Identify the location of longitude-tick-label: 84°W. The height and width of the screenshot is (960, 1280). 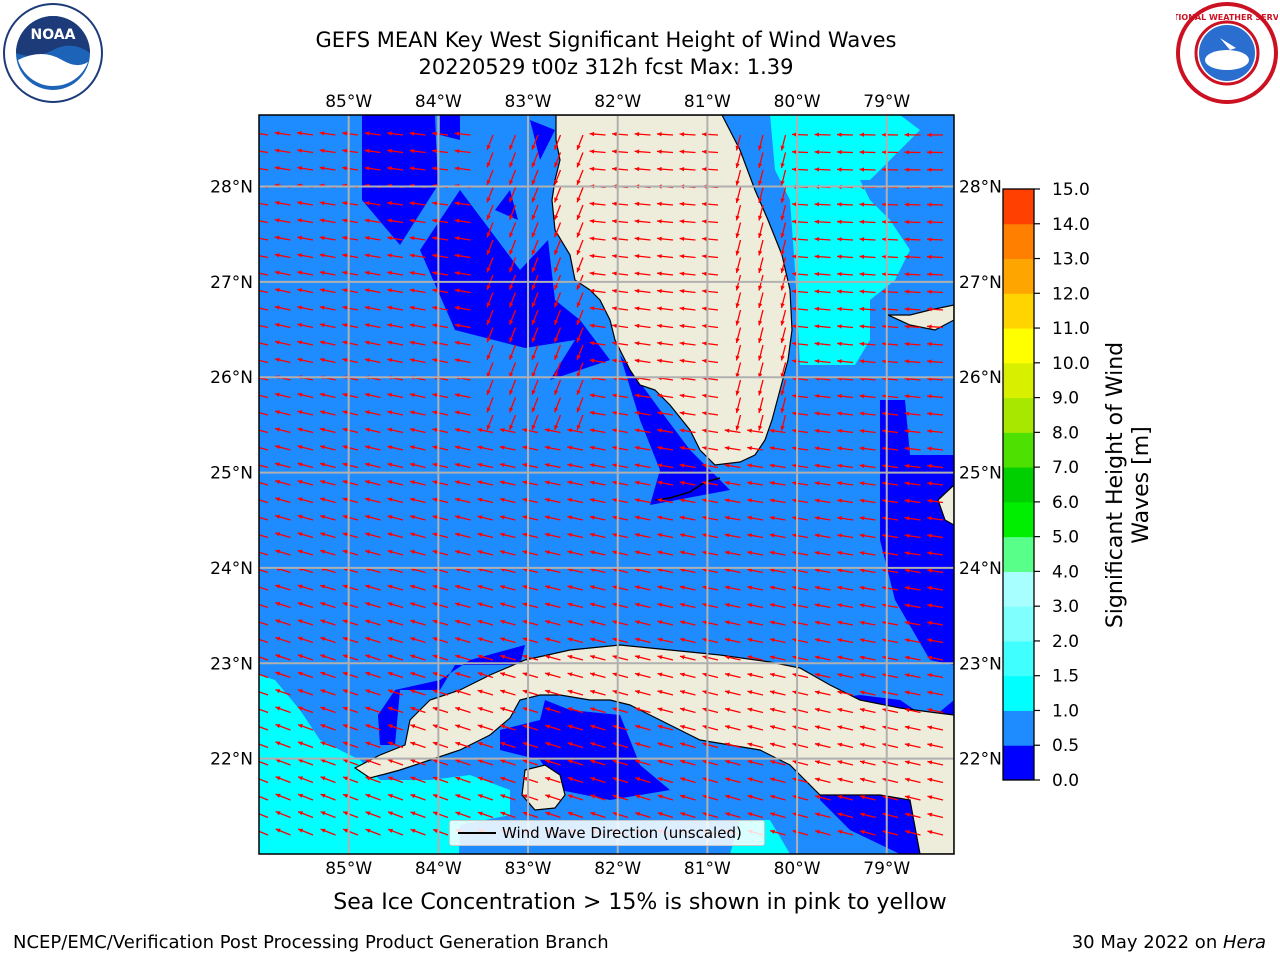
(438, 869).